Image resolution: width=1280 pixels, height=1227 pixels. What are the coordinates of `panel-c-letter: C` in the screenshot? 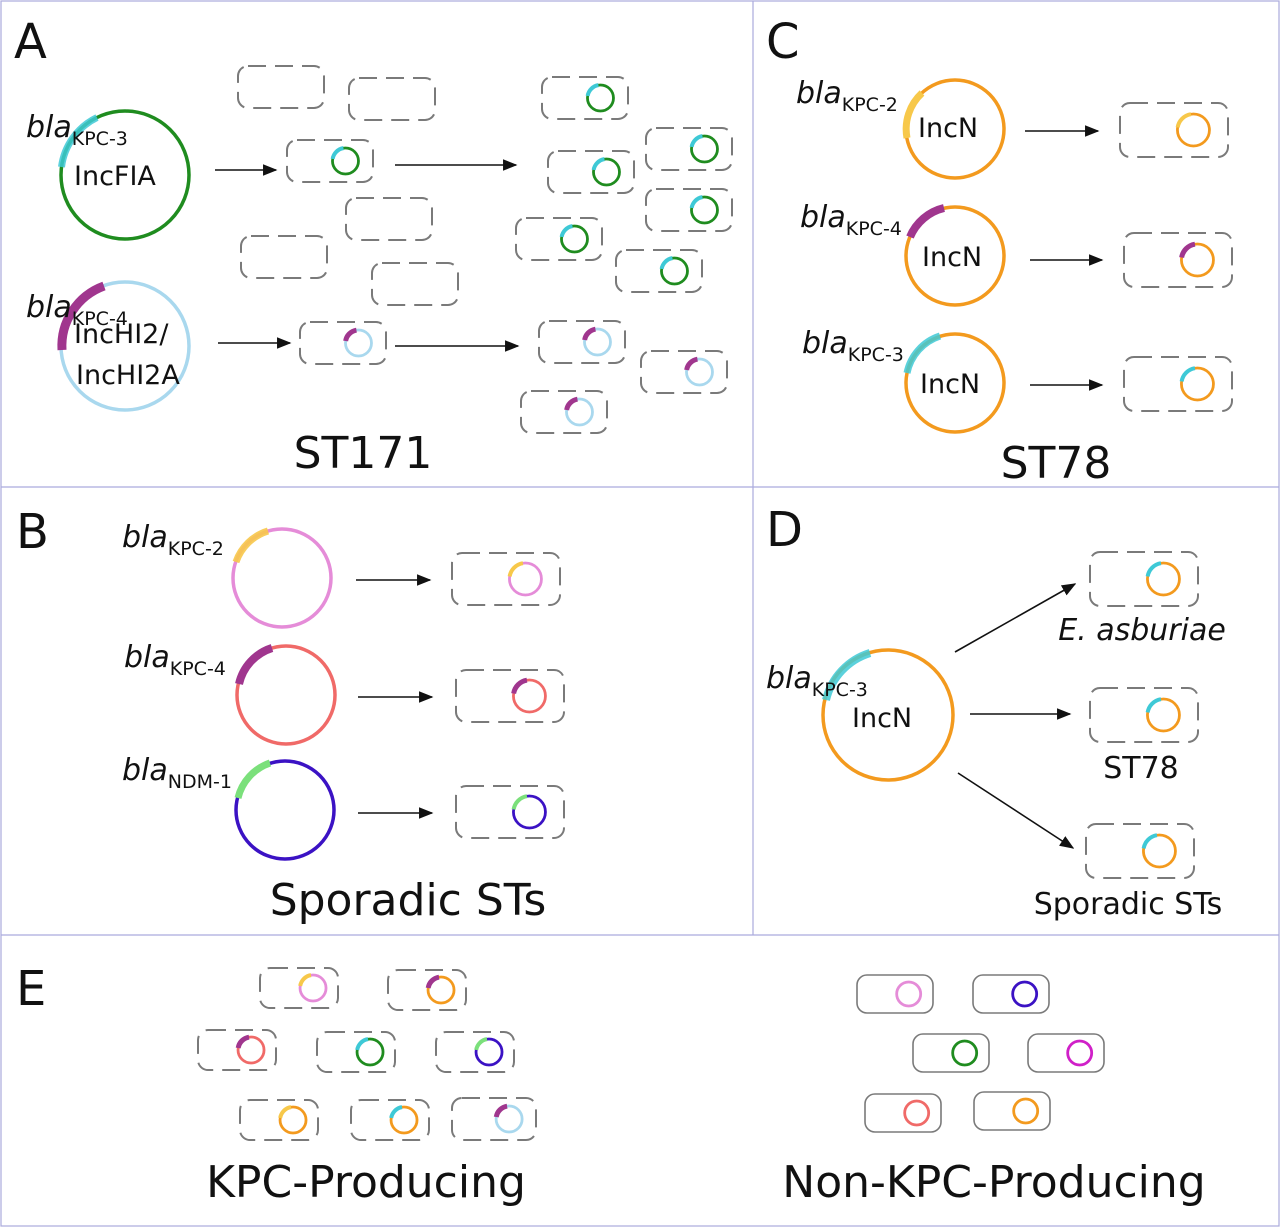 It's located at (783, 42).